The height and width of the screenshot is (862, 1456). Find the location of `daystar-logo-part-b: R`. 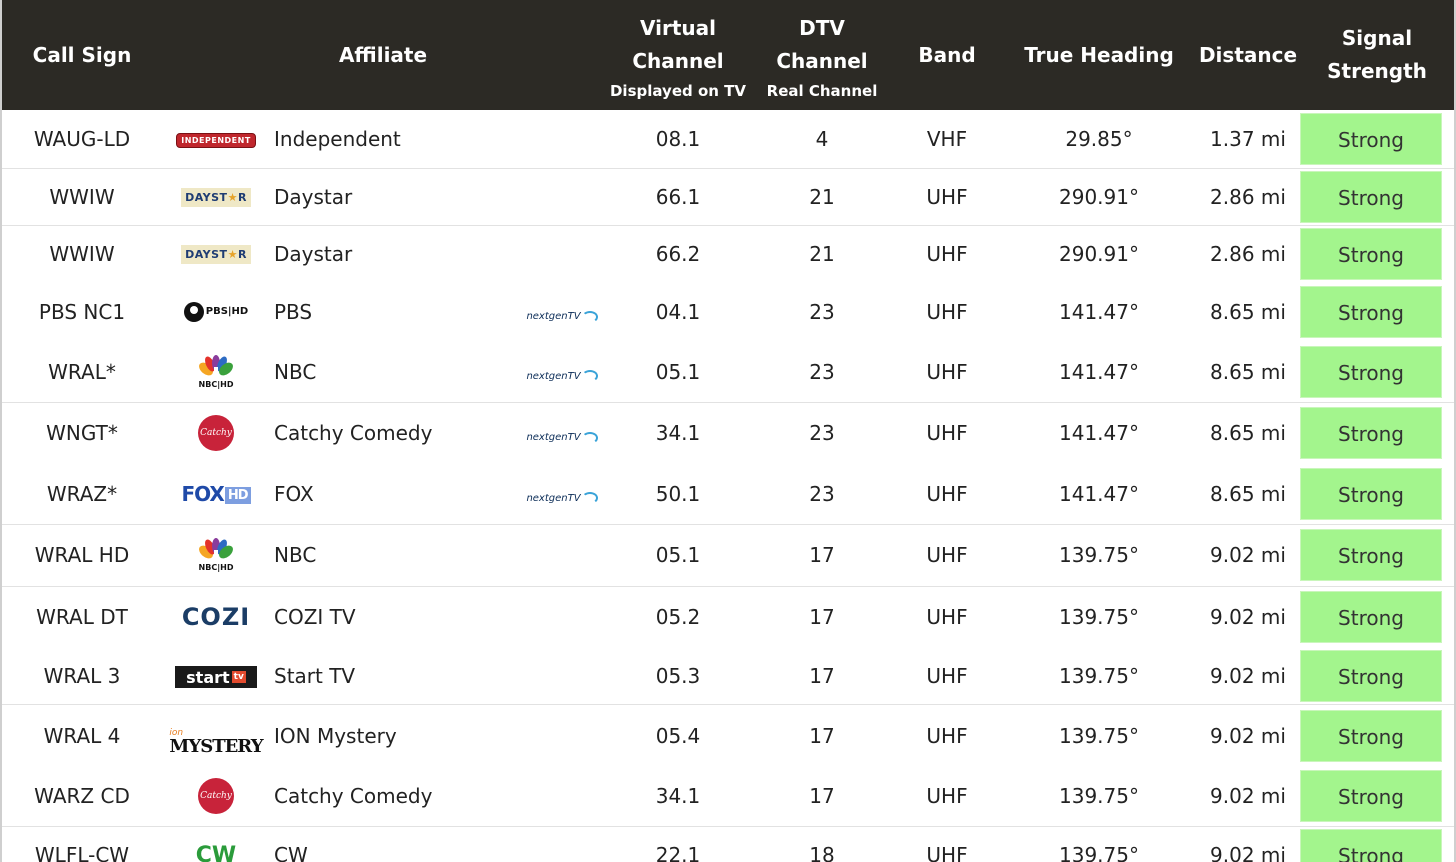

daystar-logo-part-b: R is located at coordinates (242, 254).